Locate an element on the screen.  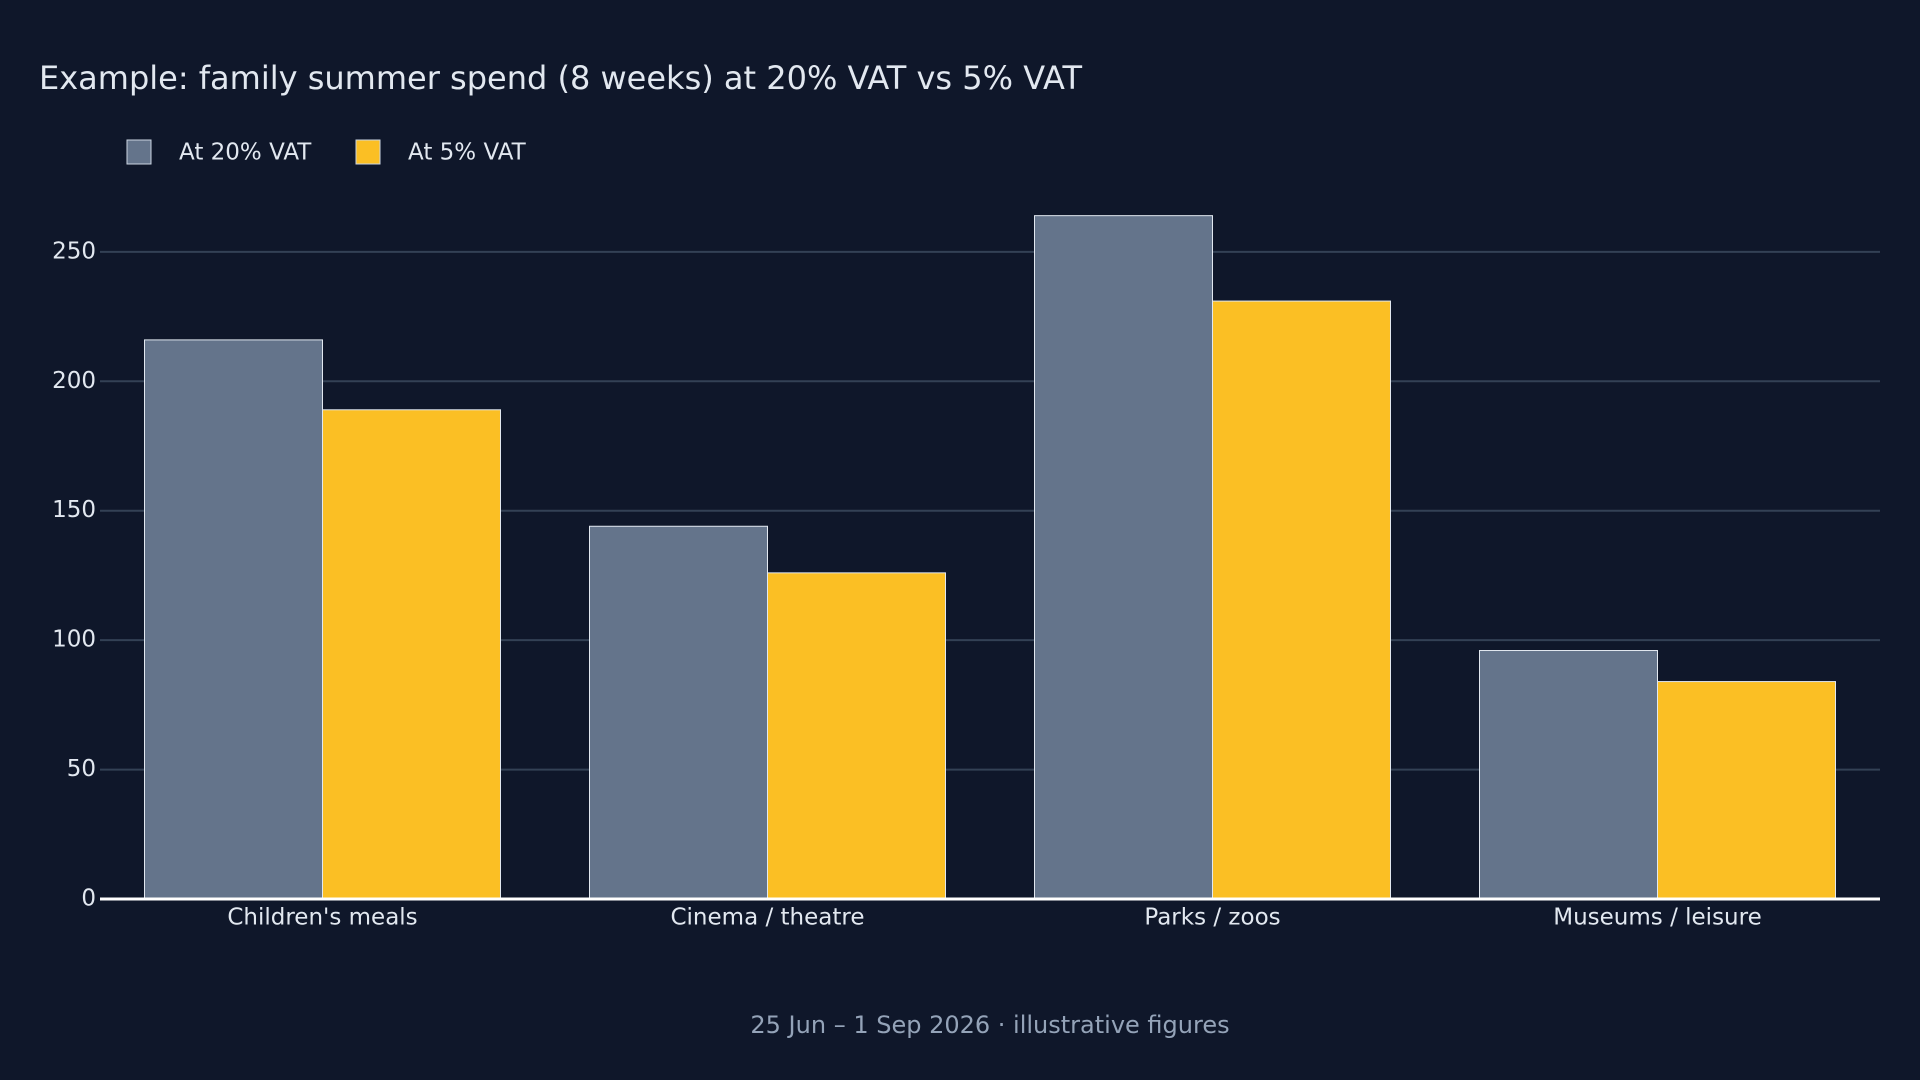
y-tick-label: 250 is located at coordinates (74, 251).